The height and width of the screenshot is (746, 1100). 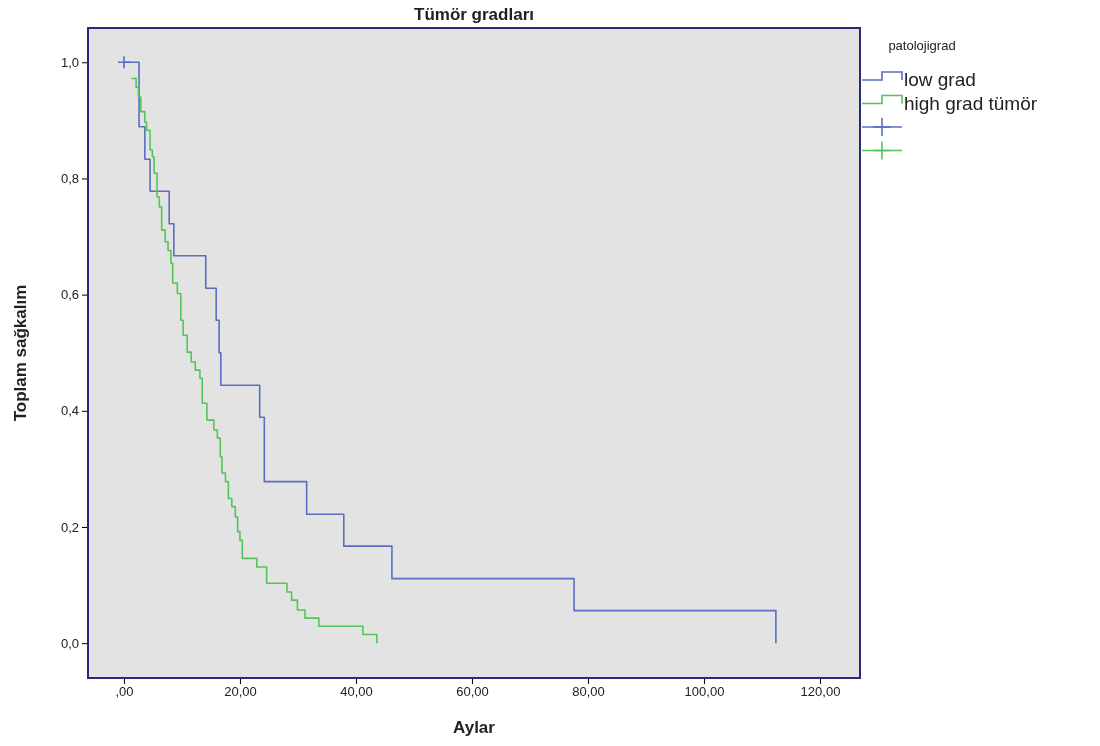 What do you see at coordinates (69, 527) in the screenshot?
I see `y-tick-label: 0,2` at bounding box center [69, 527].